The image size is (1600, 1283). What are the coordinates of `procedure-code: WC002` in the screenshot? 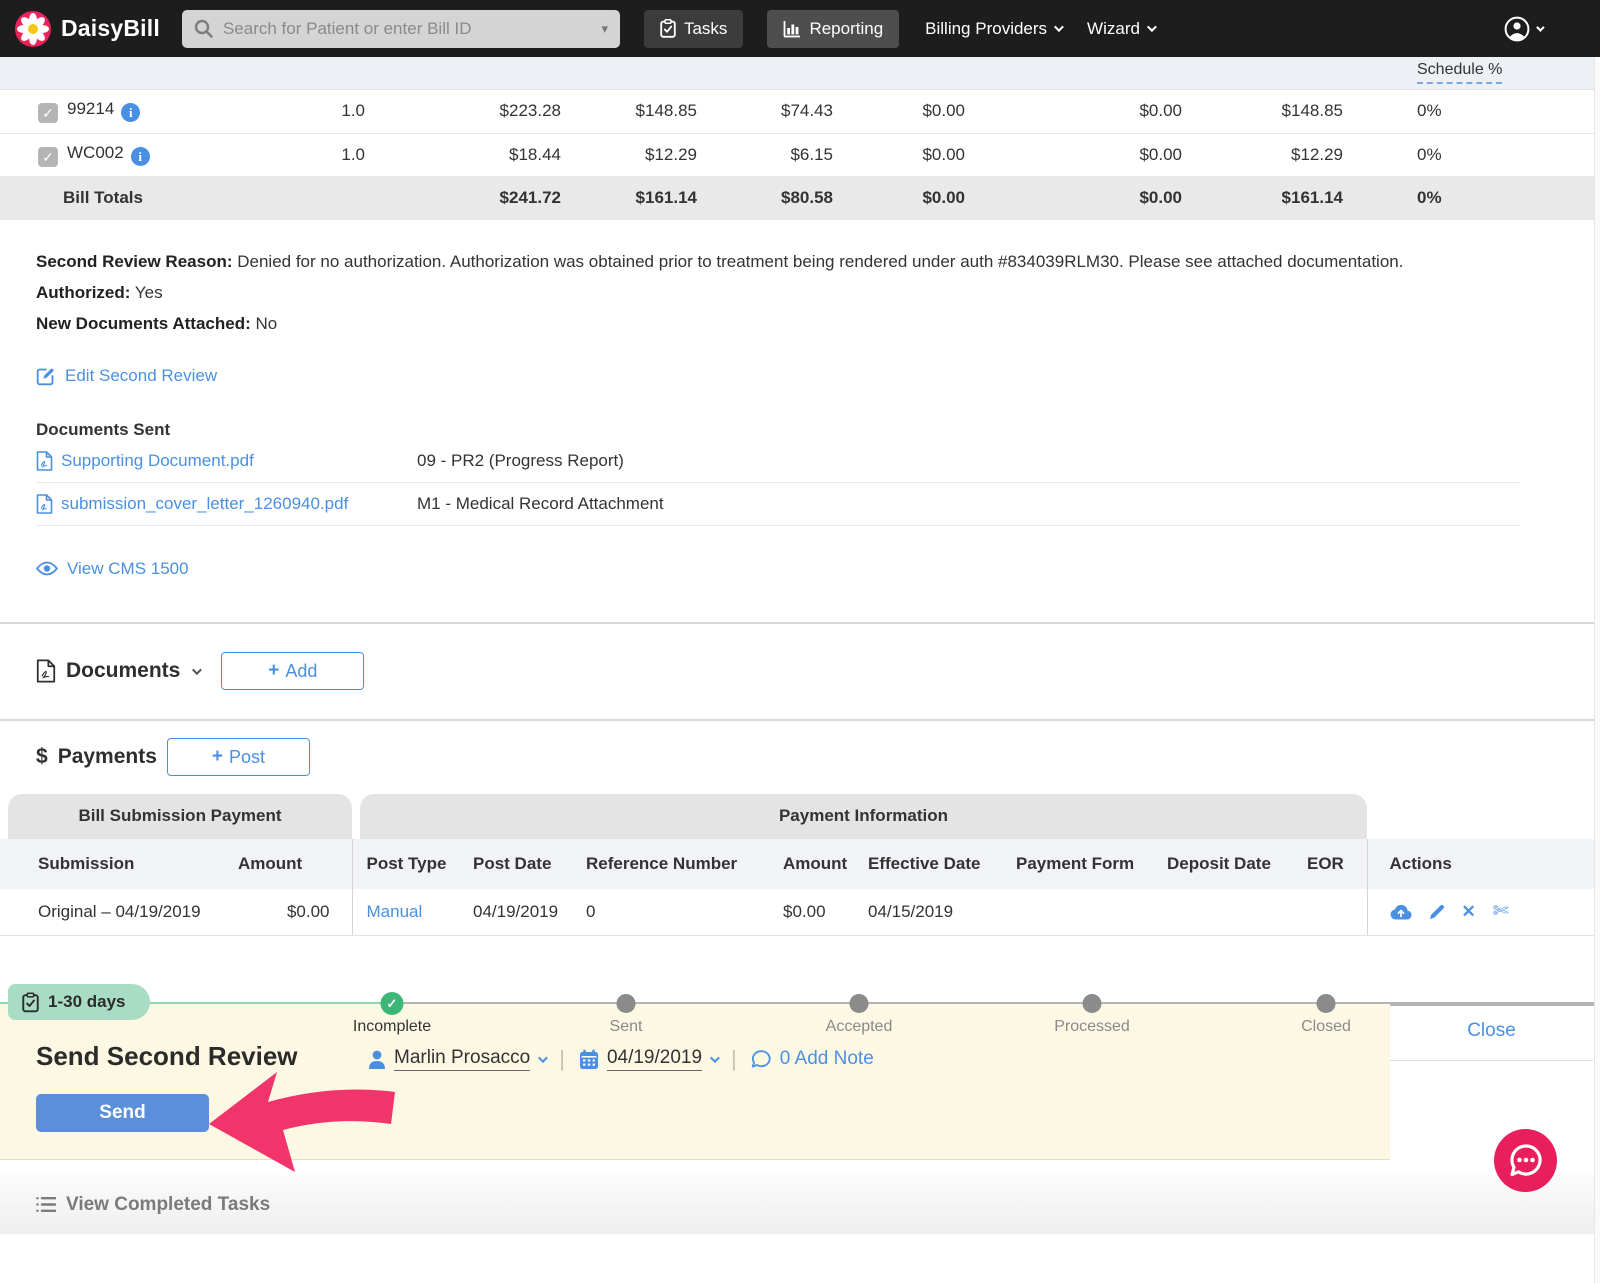 It's located at (95, 152).